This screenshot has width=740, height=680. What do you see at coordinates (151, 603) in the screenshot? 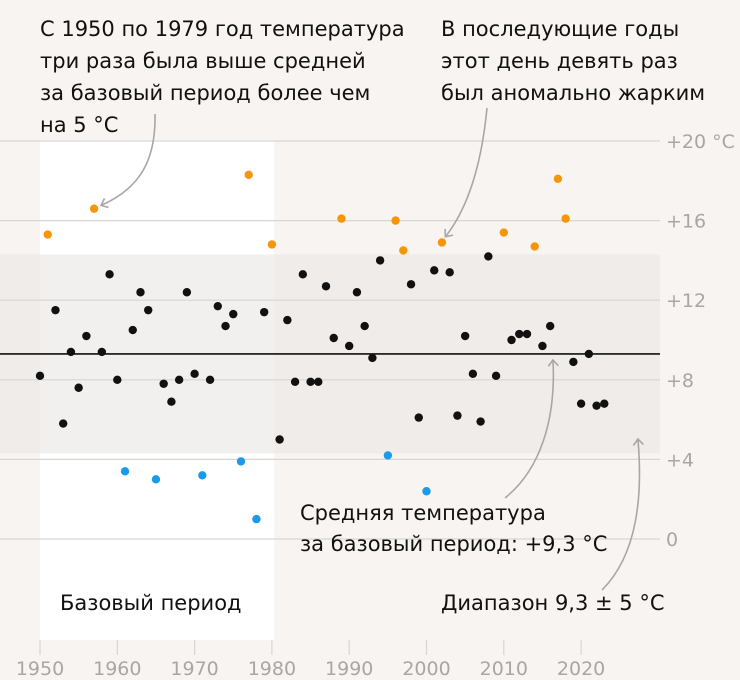
I see `annotation-base-period: Базовый период` at bounding box center [151, 603].